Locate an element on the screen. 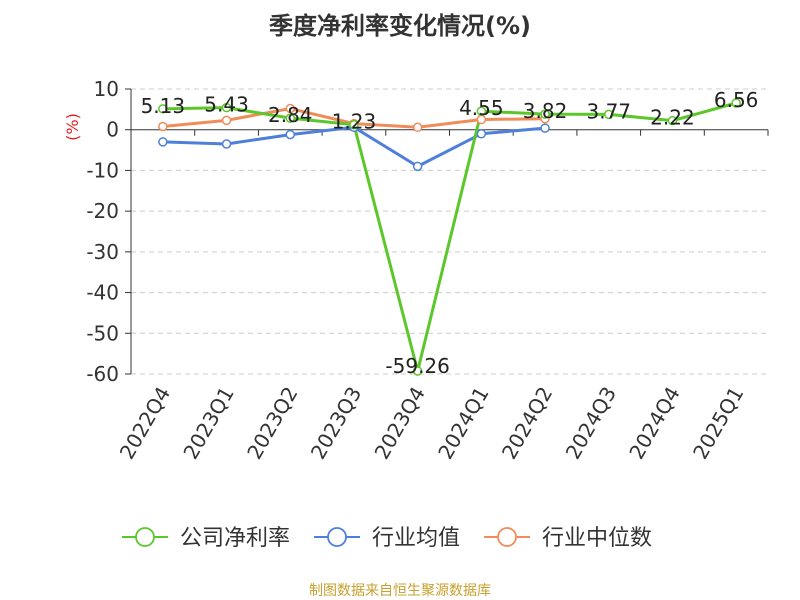 The height and width of the screenshot is (600, 800). data-label: 5.43 is located at coordinates (226, 105).